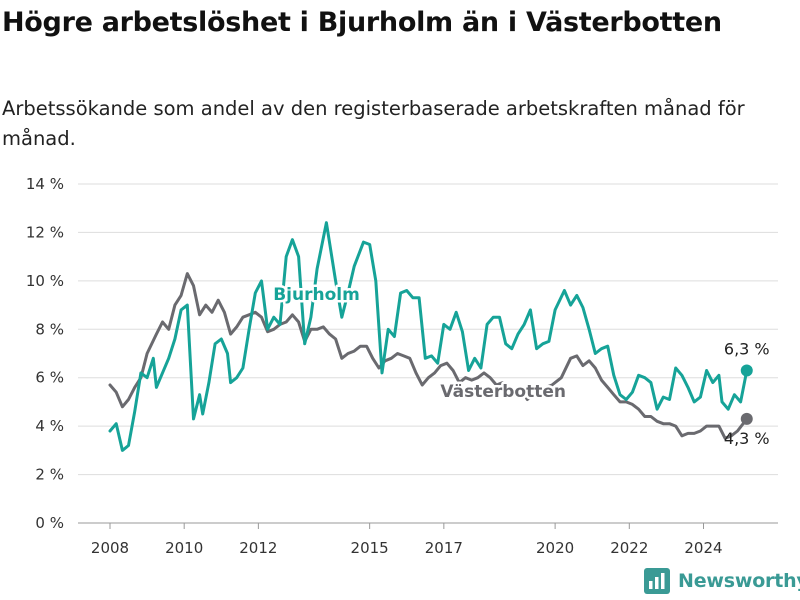 This screenshot has height=600, width=800. What do you see at coordinates (45, 232) in the screenshot?
I see `y-tick-label: 12 %` at bounding box center [45, 232].